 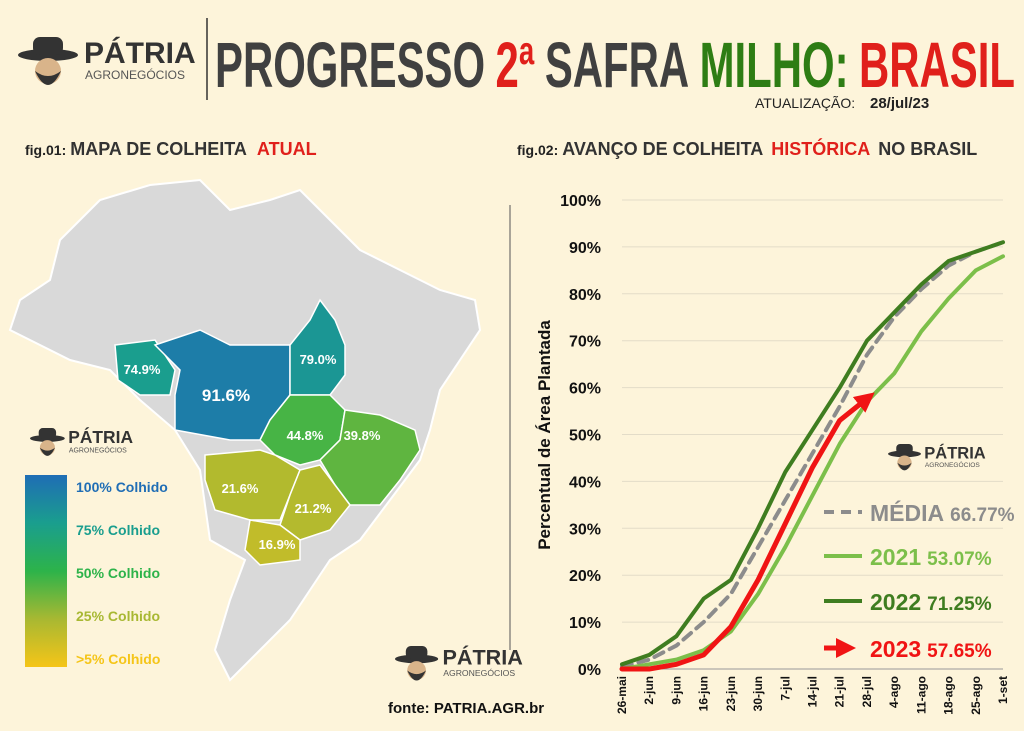 What do you see at coordinates (118, 659) in the screenshot?
I see `map-legend-label: >5% Colhido` at bounding box center [118, 659].